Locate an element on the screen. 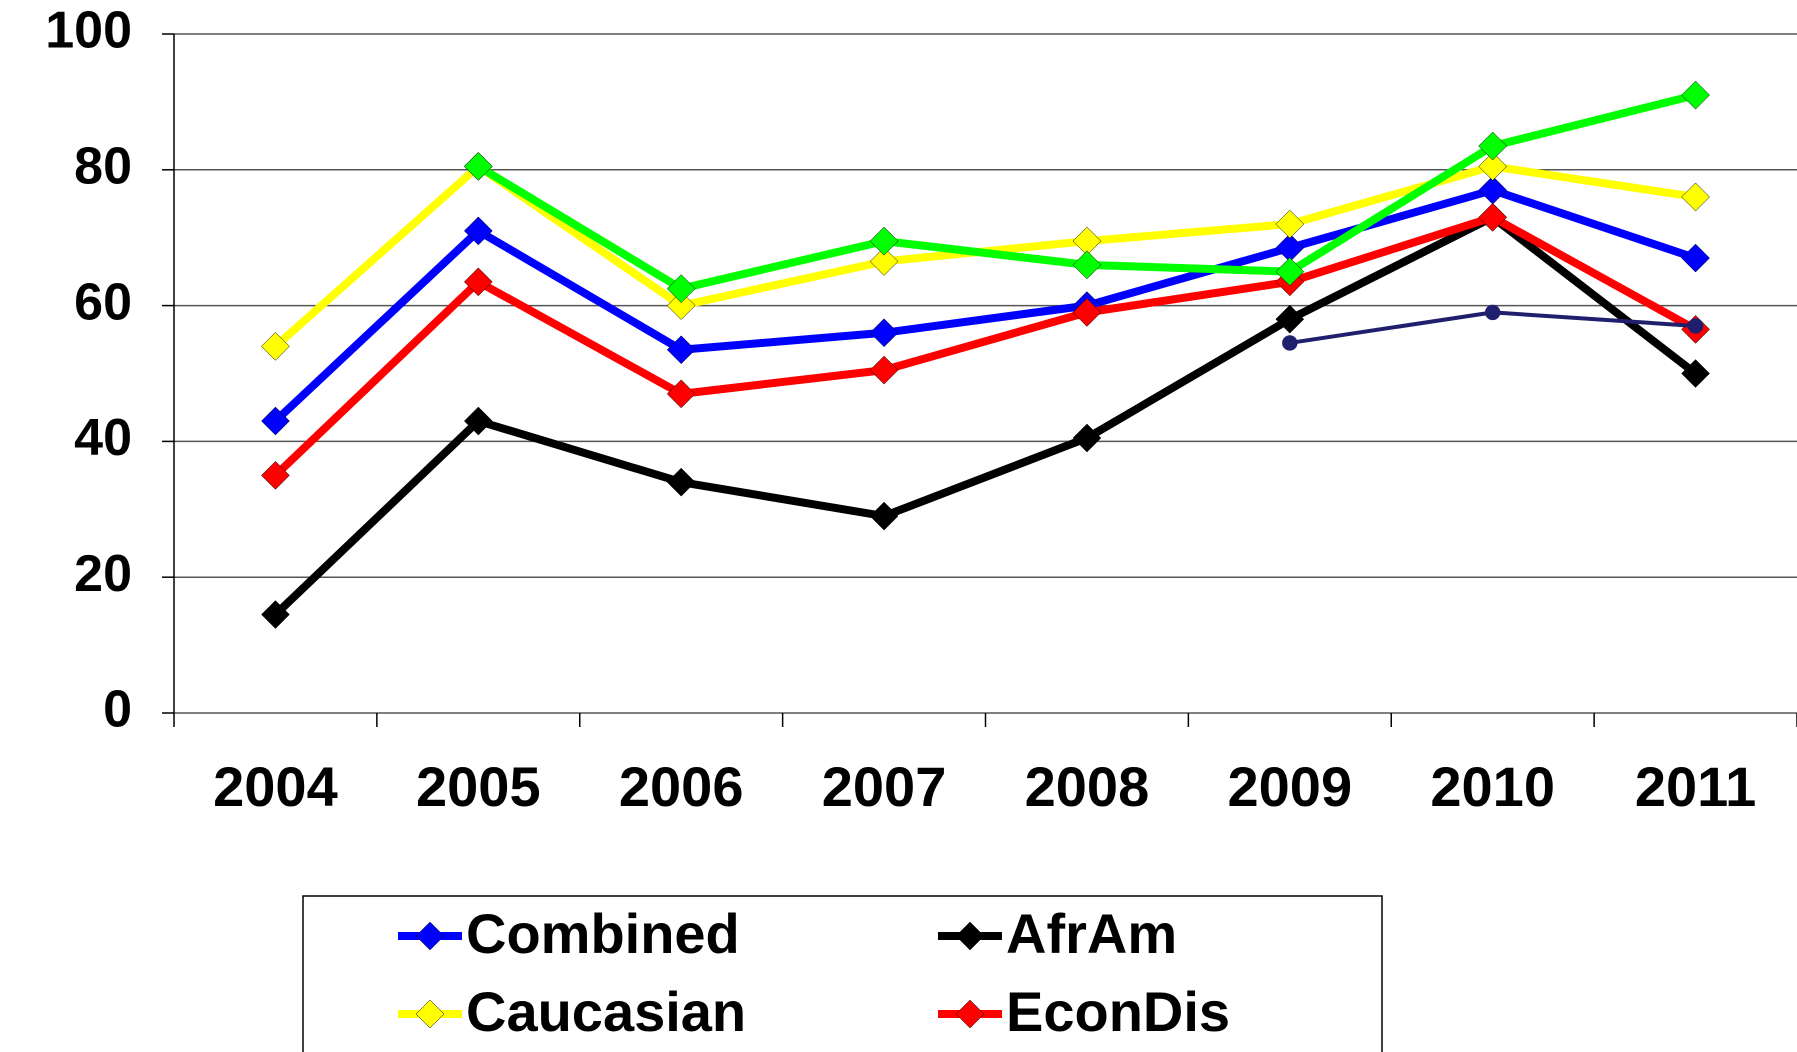 The image size is (1797, 1052). x-tick-label: 2009 is located at coordinates (1290, 786).